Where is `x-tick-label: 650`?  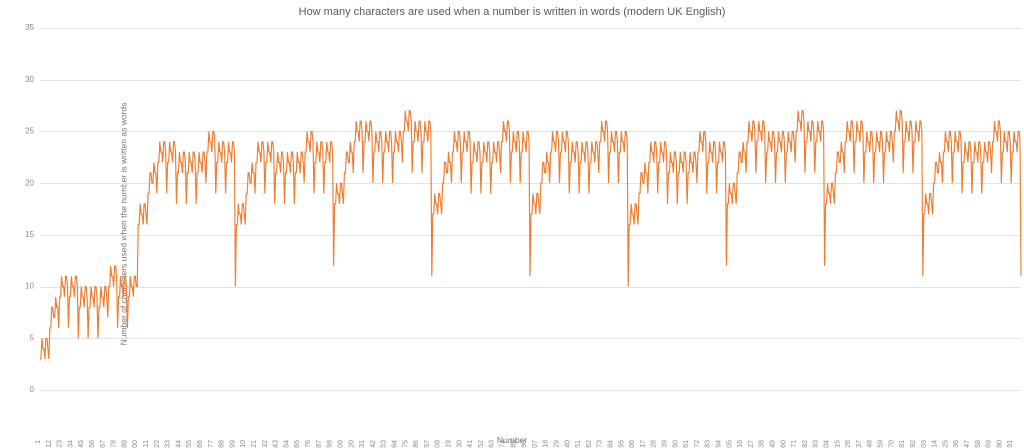 x-tick-label: 650 is located at coordinates (675, 444).